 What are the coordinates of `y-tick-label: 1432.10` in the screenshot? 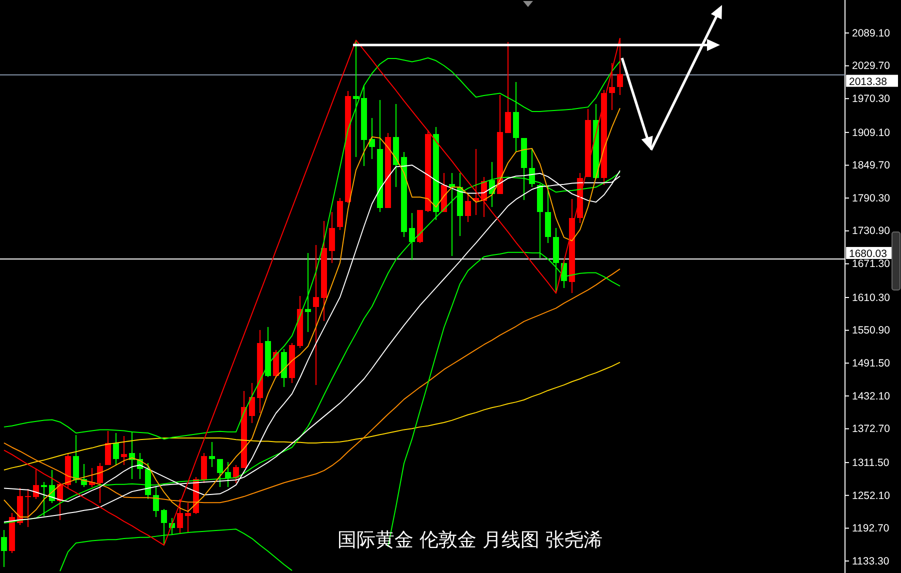 It's located at (871, 396).